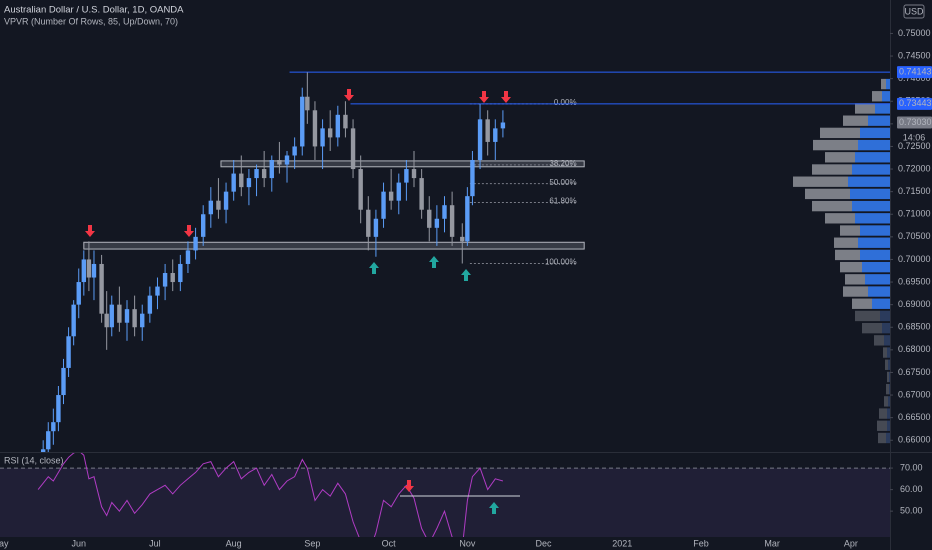 The width and height of the screenshot is (932, 550). I want to click on indicator-title: VPVR (Number Of Rows, 85, Up/Down, 70), so click(91, 21).